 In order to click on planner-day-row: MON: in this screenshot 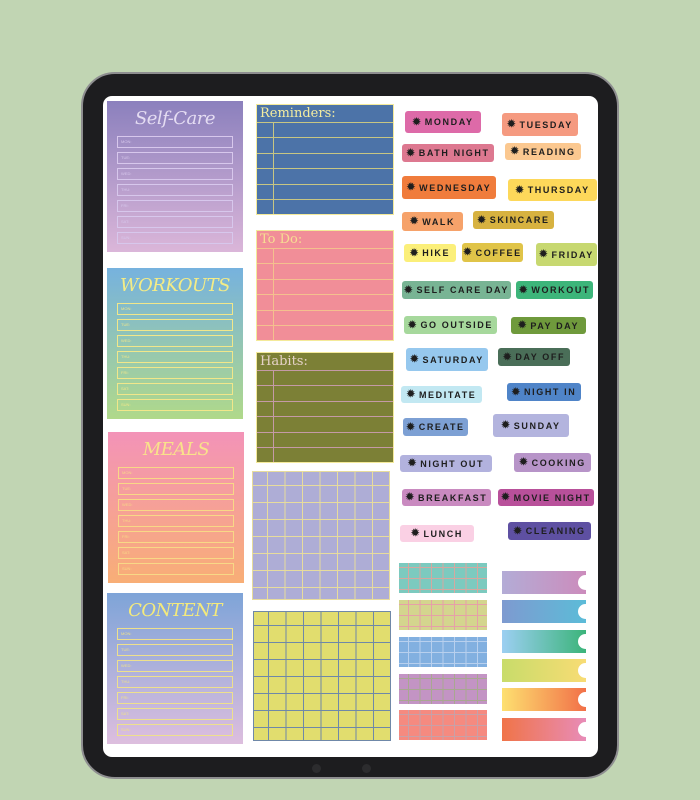, I will do `click(176, 473)`.